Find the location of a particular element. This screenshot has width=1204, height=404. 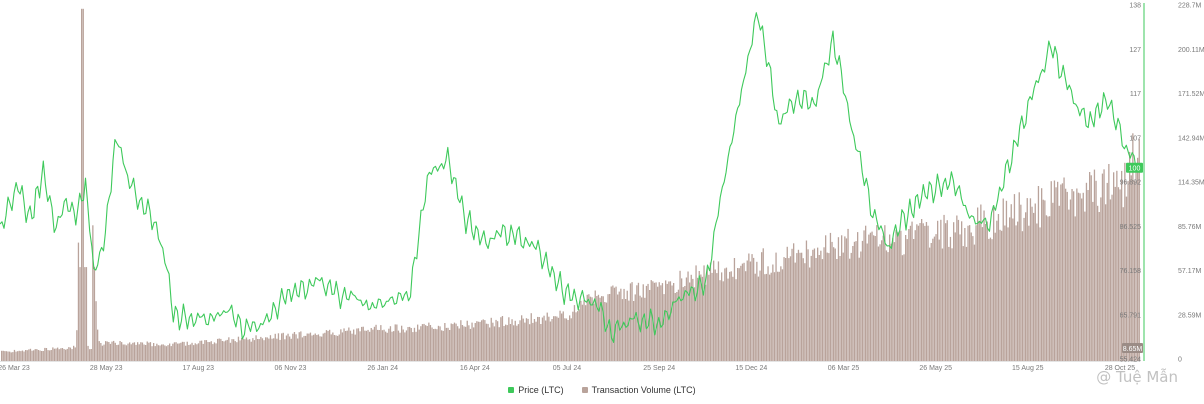

volume-tick-label: 171.52M is located at coordinates (1191, 94).